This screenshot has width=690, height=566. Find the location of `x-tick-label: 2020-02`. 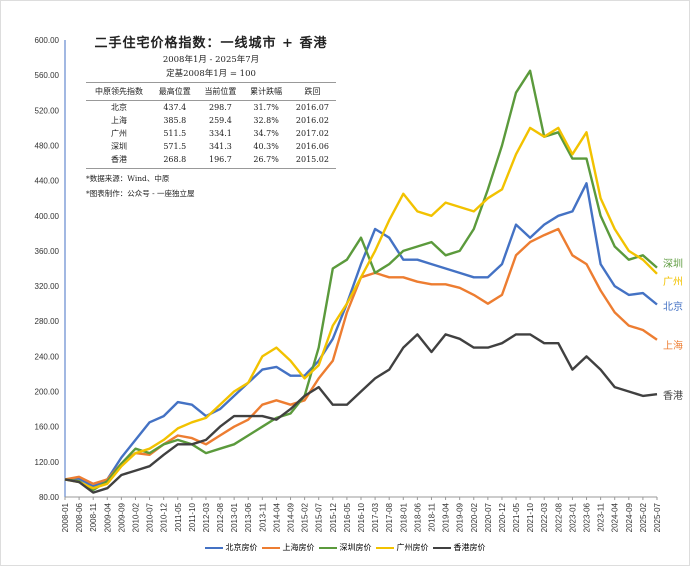

x-tick-label: 2020-02 is located at coordinates (474, 517).